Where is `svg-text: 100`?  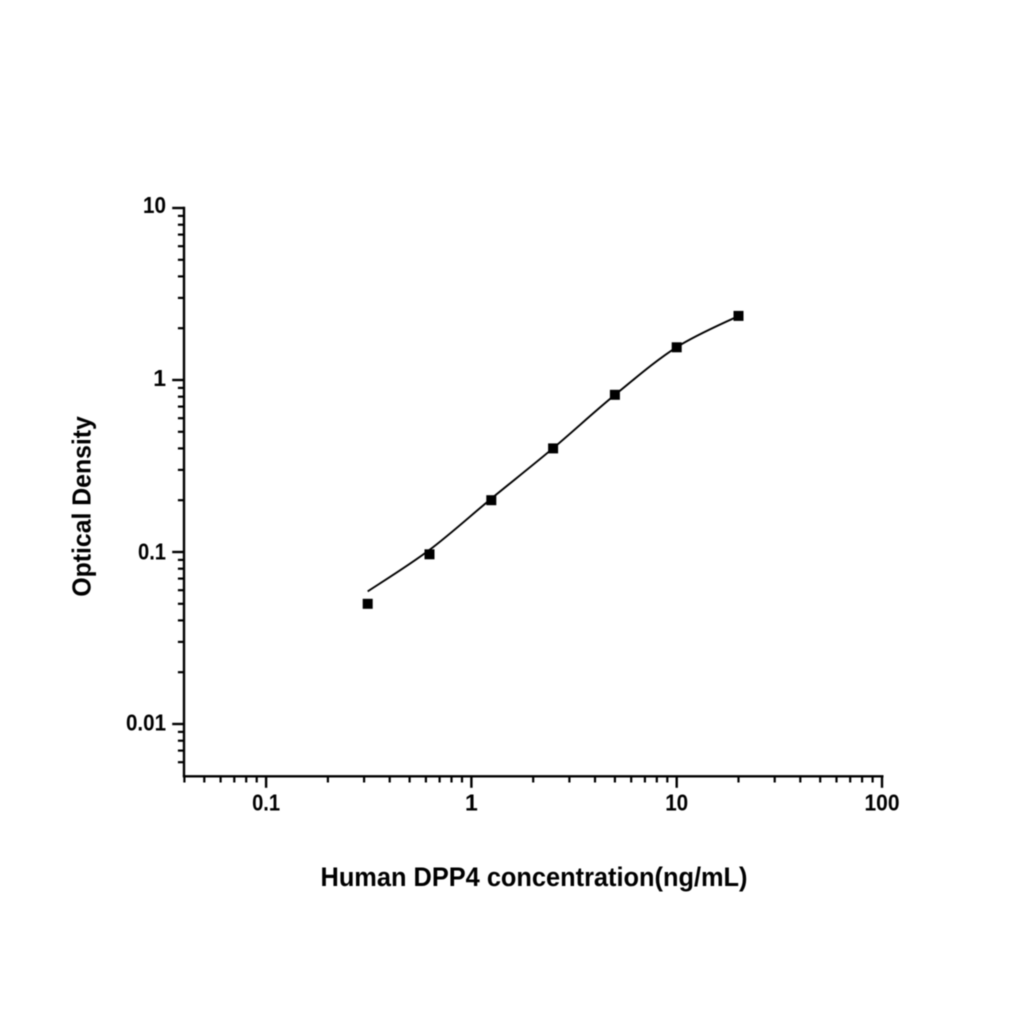 svg-text: 100 is located at coordinates (882, 803).